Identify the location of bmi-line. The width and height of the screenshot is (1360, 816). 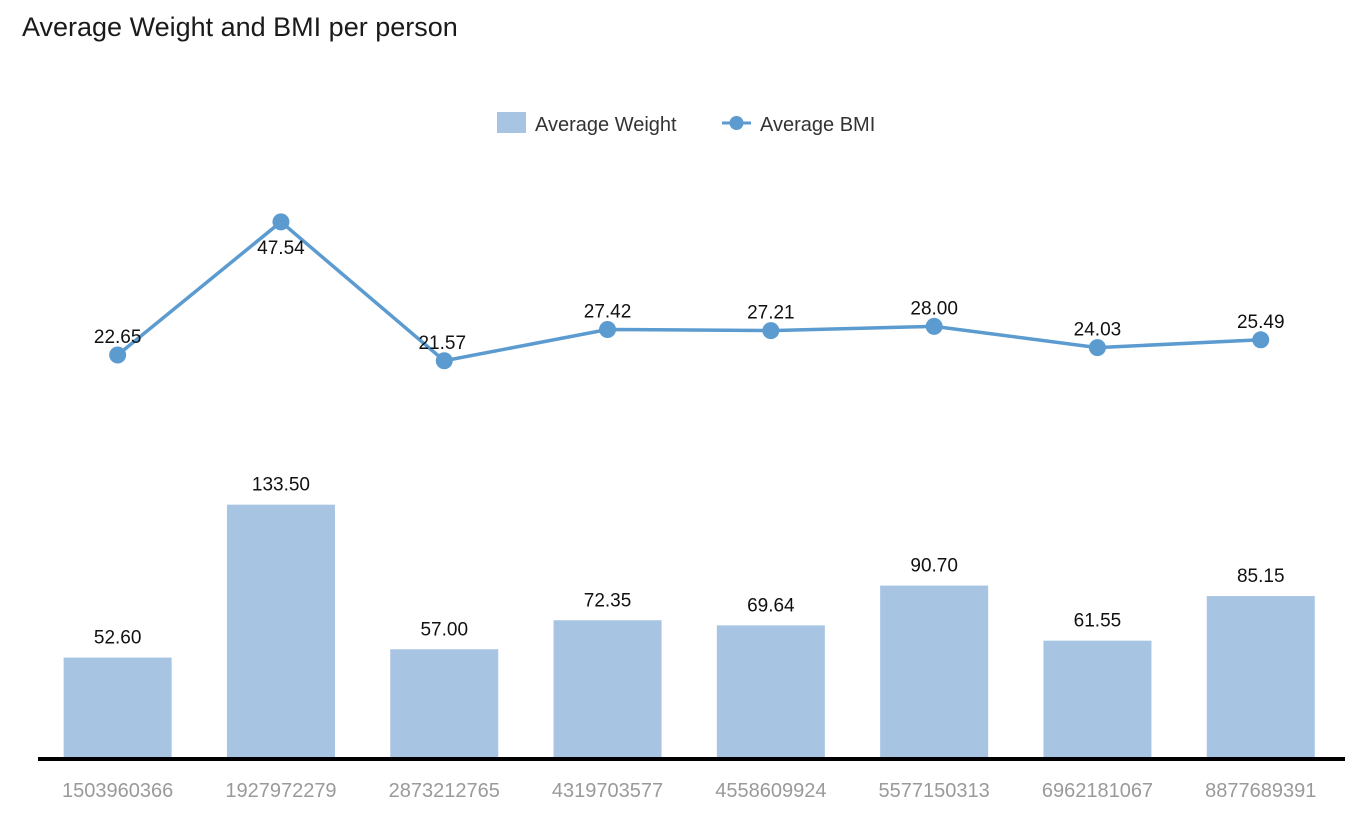
(688, 291).